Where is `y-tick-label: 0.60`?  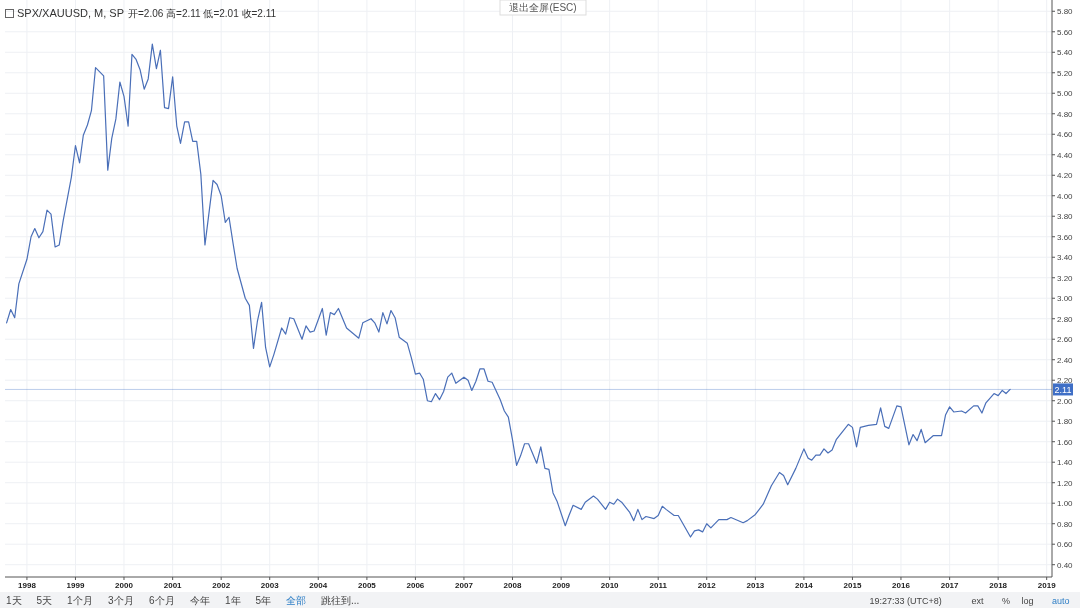 y-tick-label: 0.60 is located at coordinates (1065, 545).